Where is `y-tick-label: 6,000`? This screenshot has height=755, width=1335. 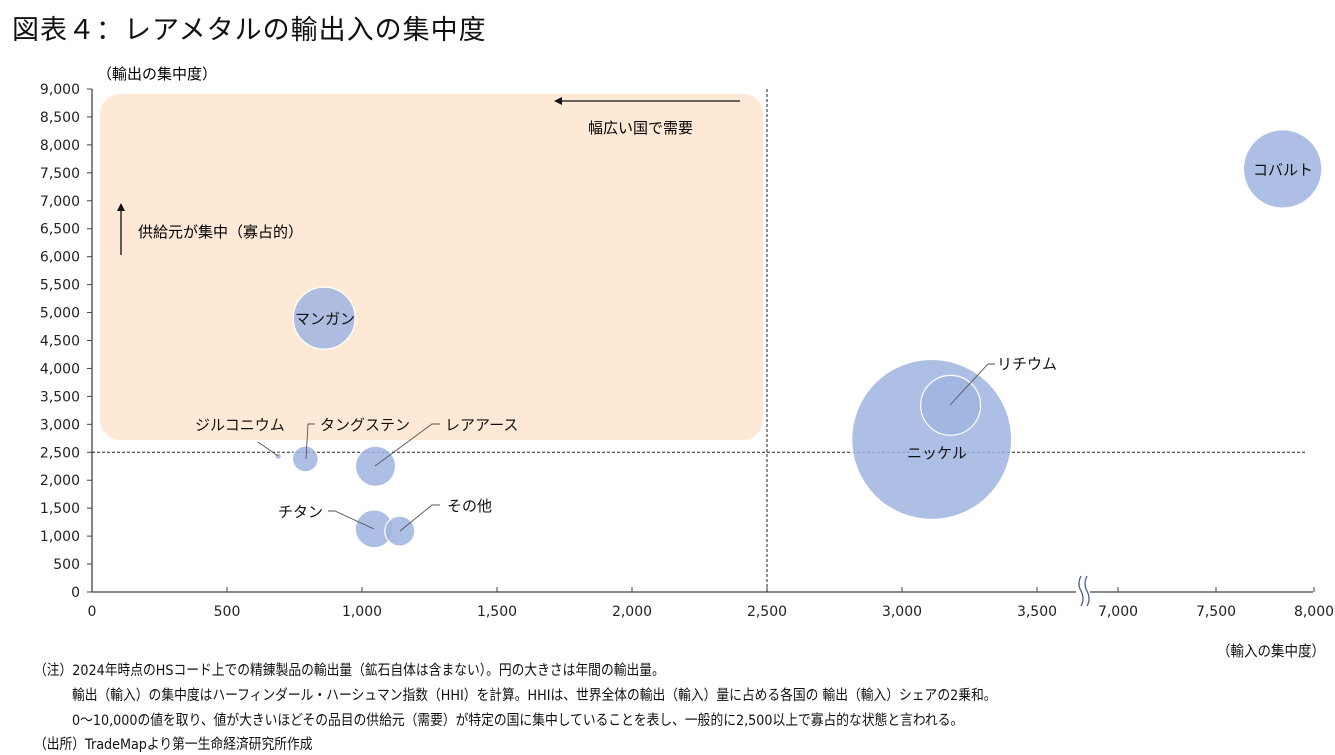 y-tick-label: 6,000 is located at coordinates (60, 258).